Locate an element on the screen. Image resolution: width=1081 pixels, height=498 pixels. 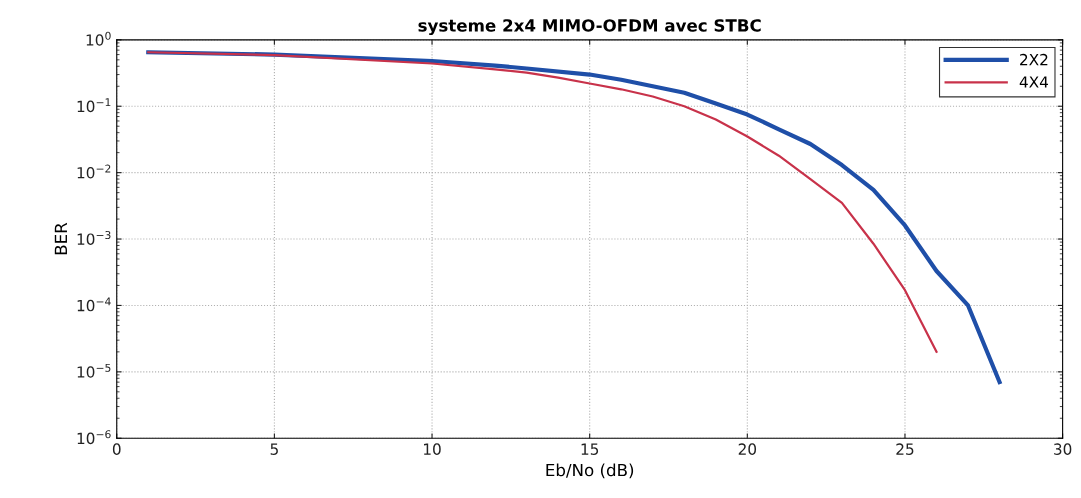
x-tick-label: 15 is located at coordinates (590, 449).